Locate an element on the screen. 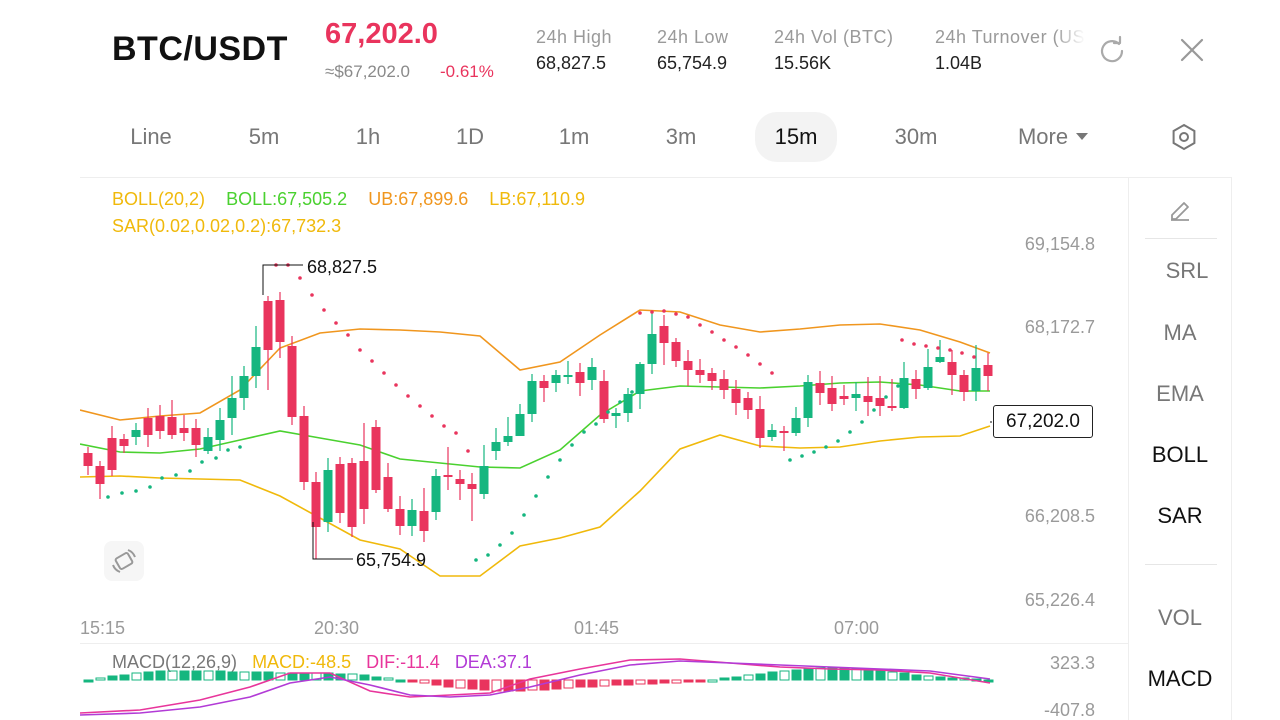  tab-line: Line is located at coordinates (151, 136).